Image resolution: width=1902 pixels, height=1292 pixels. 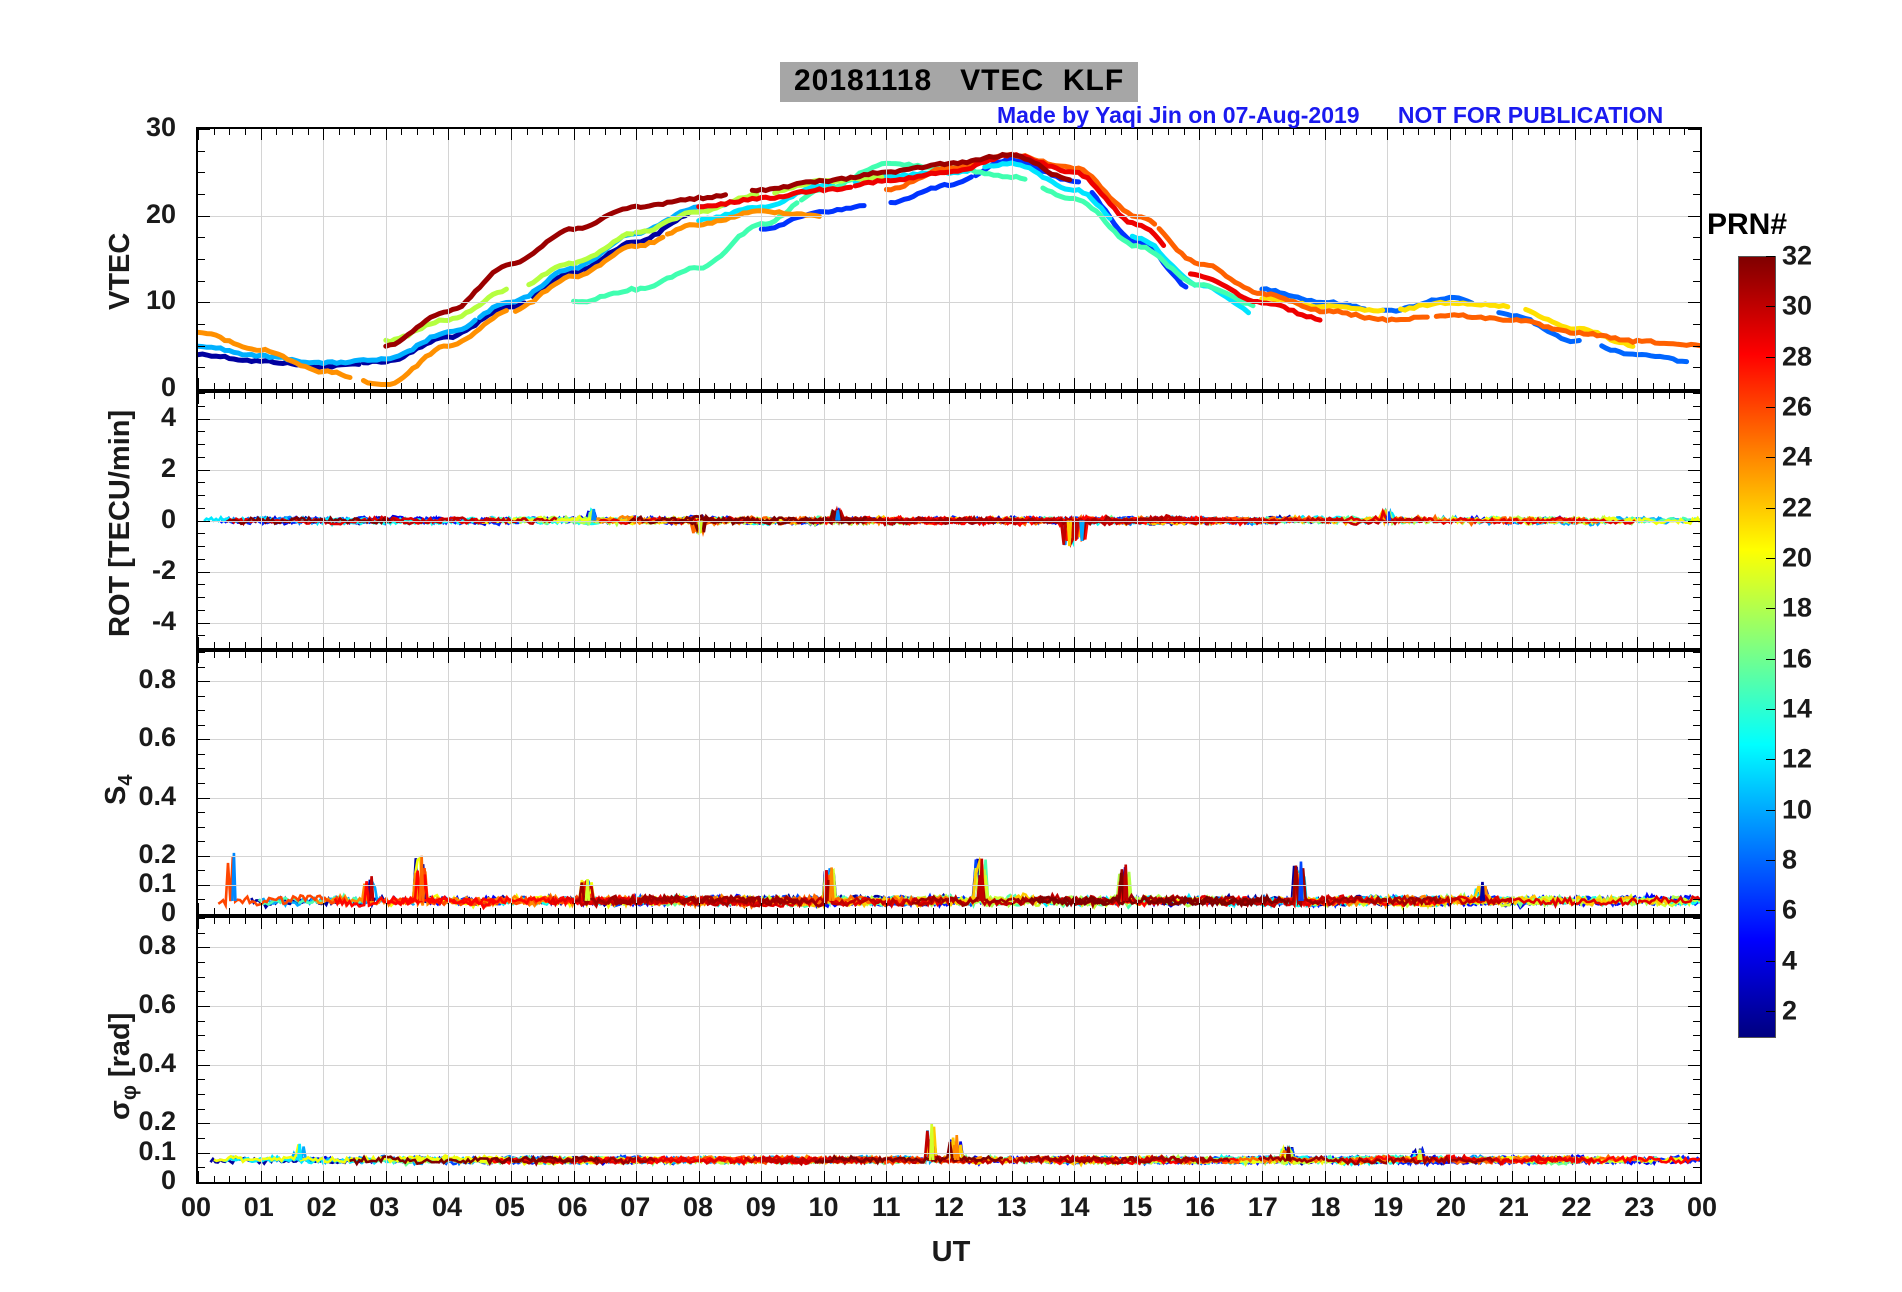 What do you see at coordinates (1451, 1207) in the screenshot?
I see `x-tick-20-20: 20` at bounding box center [1451, 1207].